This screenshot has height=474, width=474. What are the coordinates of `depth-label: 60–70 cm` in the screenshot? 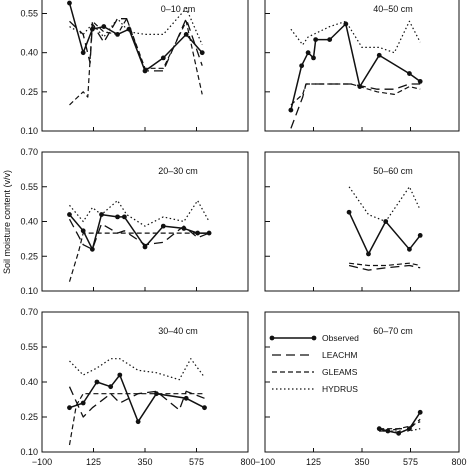 It's located at (393, 331).